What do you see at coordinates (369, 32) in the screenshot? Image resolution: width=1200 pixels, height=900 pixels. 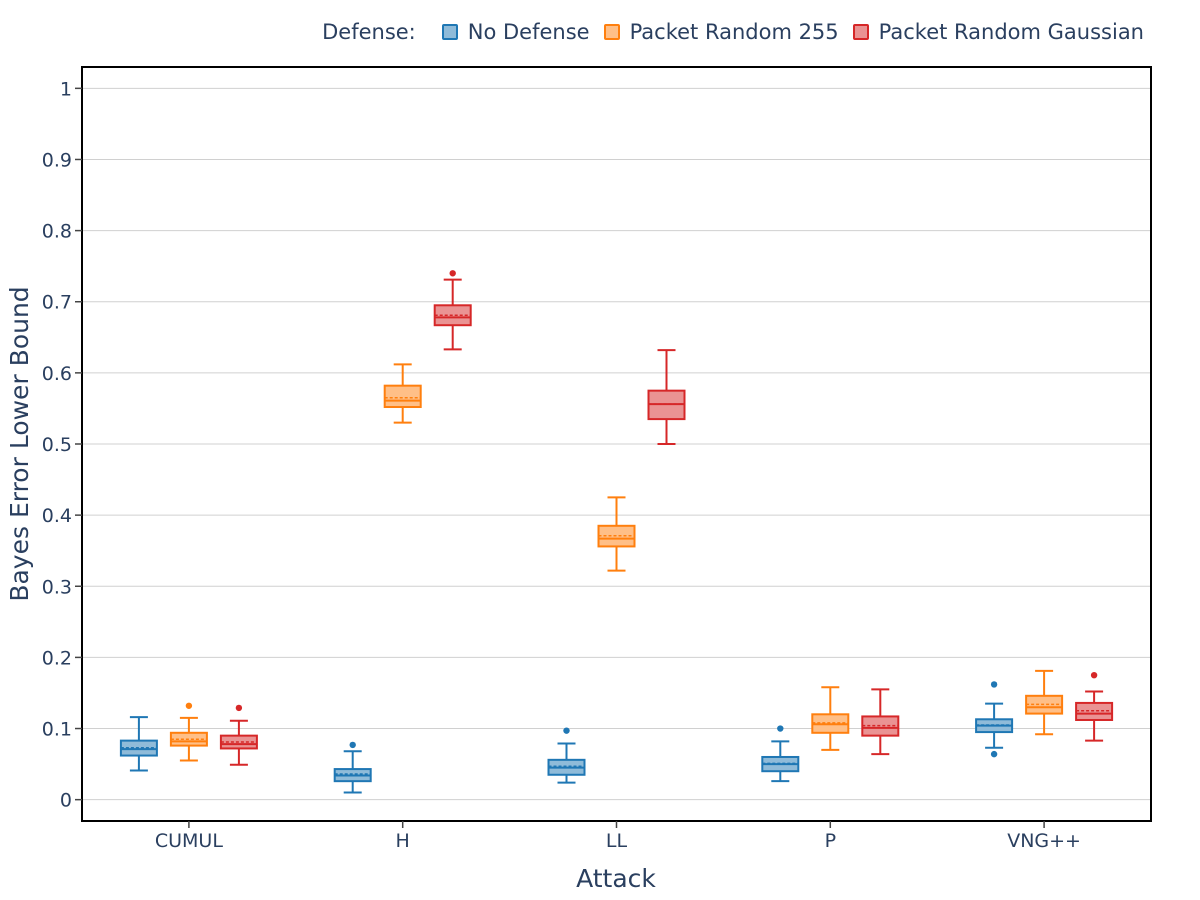 I see `legend-title: Defense:` at bounding box center [369, 32].